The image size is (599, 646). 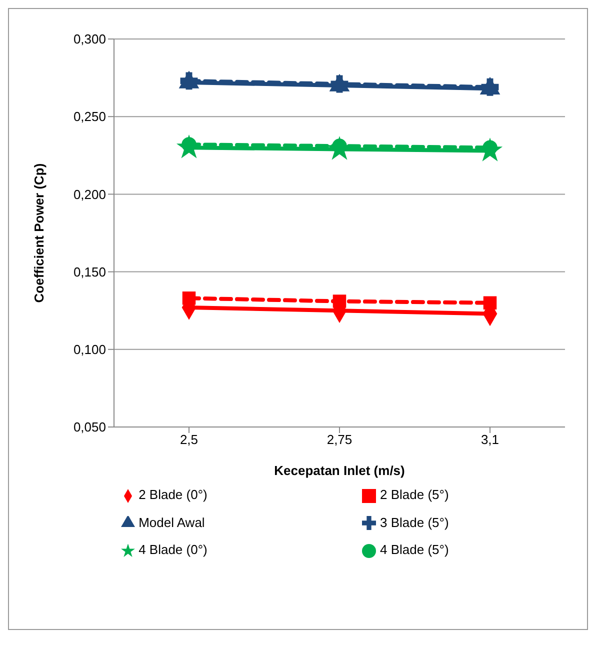 I want to click on legend-label: 2 Blade (5°), so click(x=414, y=494).